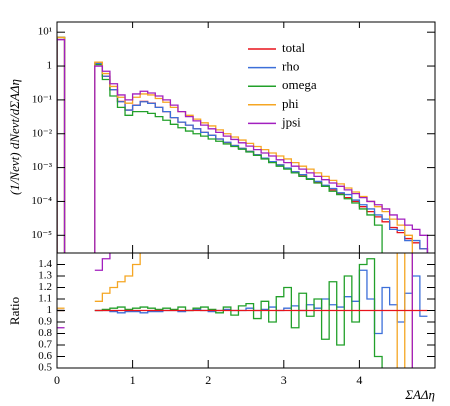 The height and width of the screenshot is (406, 450). Describe the element at coordinates (57, 380) in the screenshot. I see `x-tick-label: 0` at that location.